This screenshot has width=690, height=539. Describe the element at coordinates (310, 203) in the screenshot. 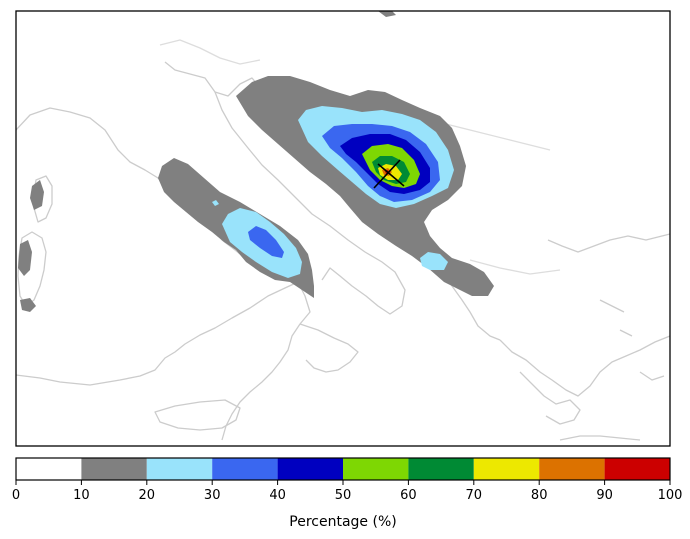

I see `coastline-italy-east` at that location.